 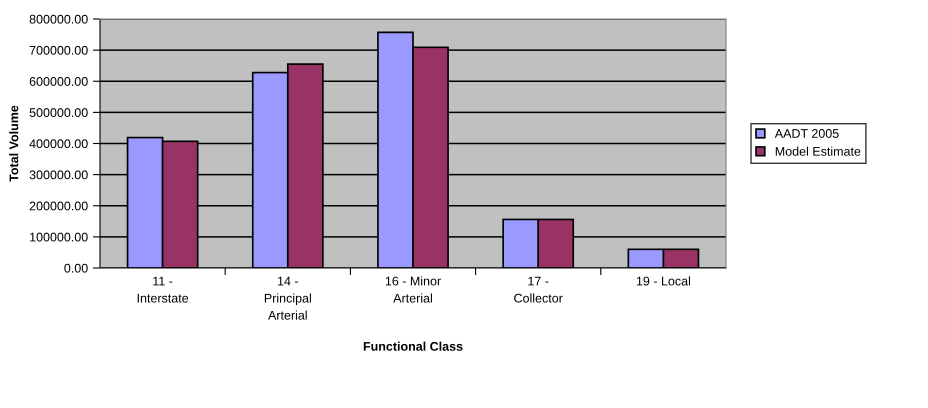 I want to click on y-tick-label: 300000.00, so click(x=59, y=175).